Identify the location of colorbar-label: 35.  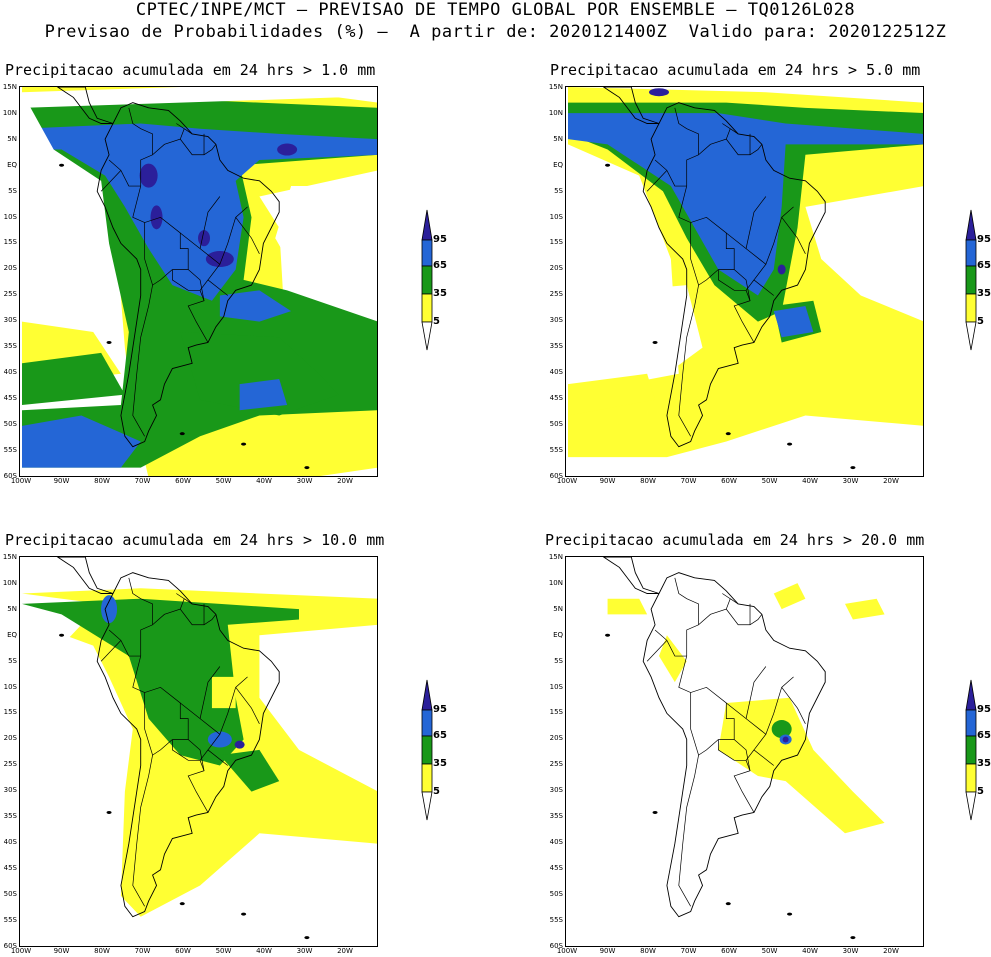
(984, 293).